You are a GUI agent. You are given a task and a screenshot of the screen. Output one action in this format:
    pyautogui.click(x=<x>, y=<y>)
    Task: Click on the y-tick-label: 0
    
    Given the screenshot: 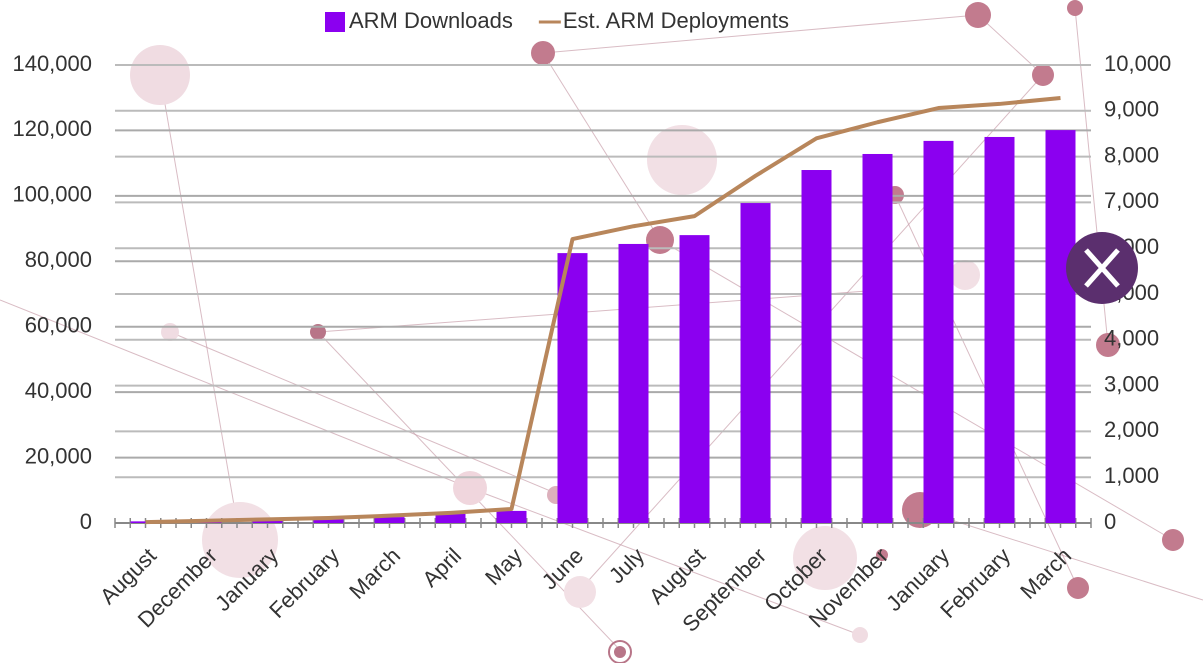 What is the action you would take?
    pyautogui.click(x=86, y=521)
    